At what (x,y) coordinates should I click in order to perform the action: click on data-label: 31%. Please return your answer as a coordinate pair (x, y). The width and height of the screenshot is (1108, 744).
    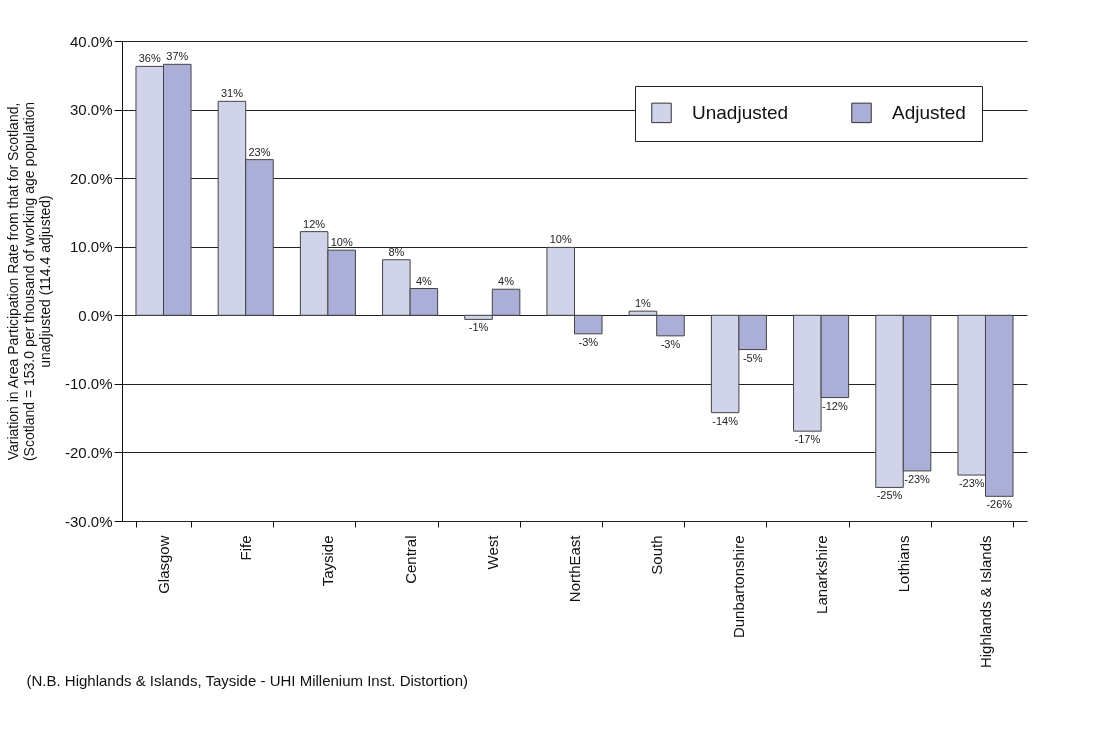
    Looking at the image, I should click on (232, 93).